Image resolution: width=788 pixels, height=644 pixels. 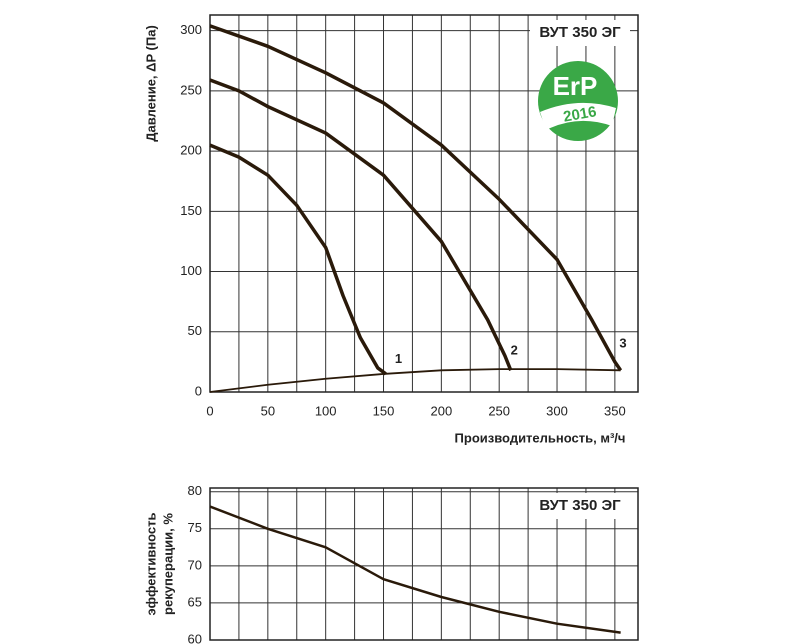 I want to click on y-tick-label: 80, so click(x=195, y=490).